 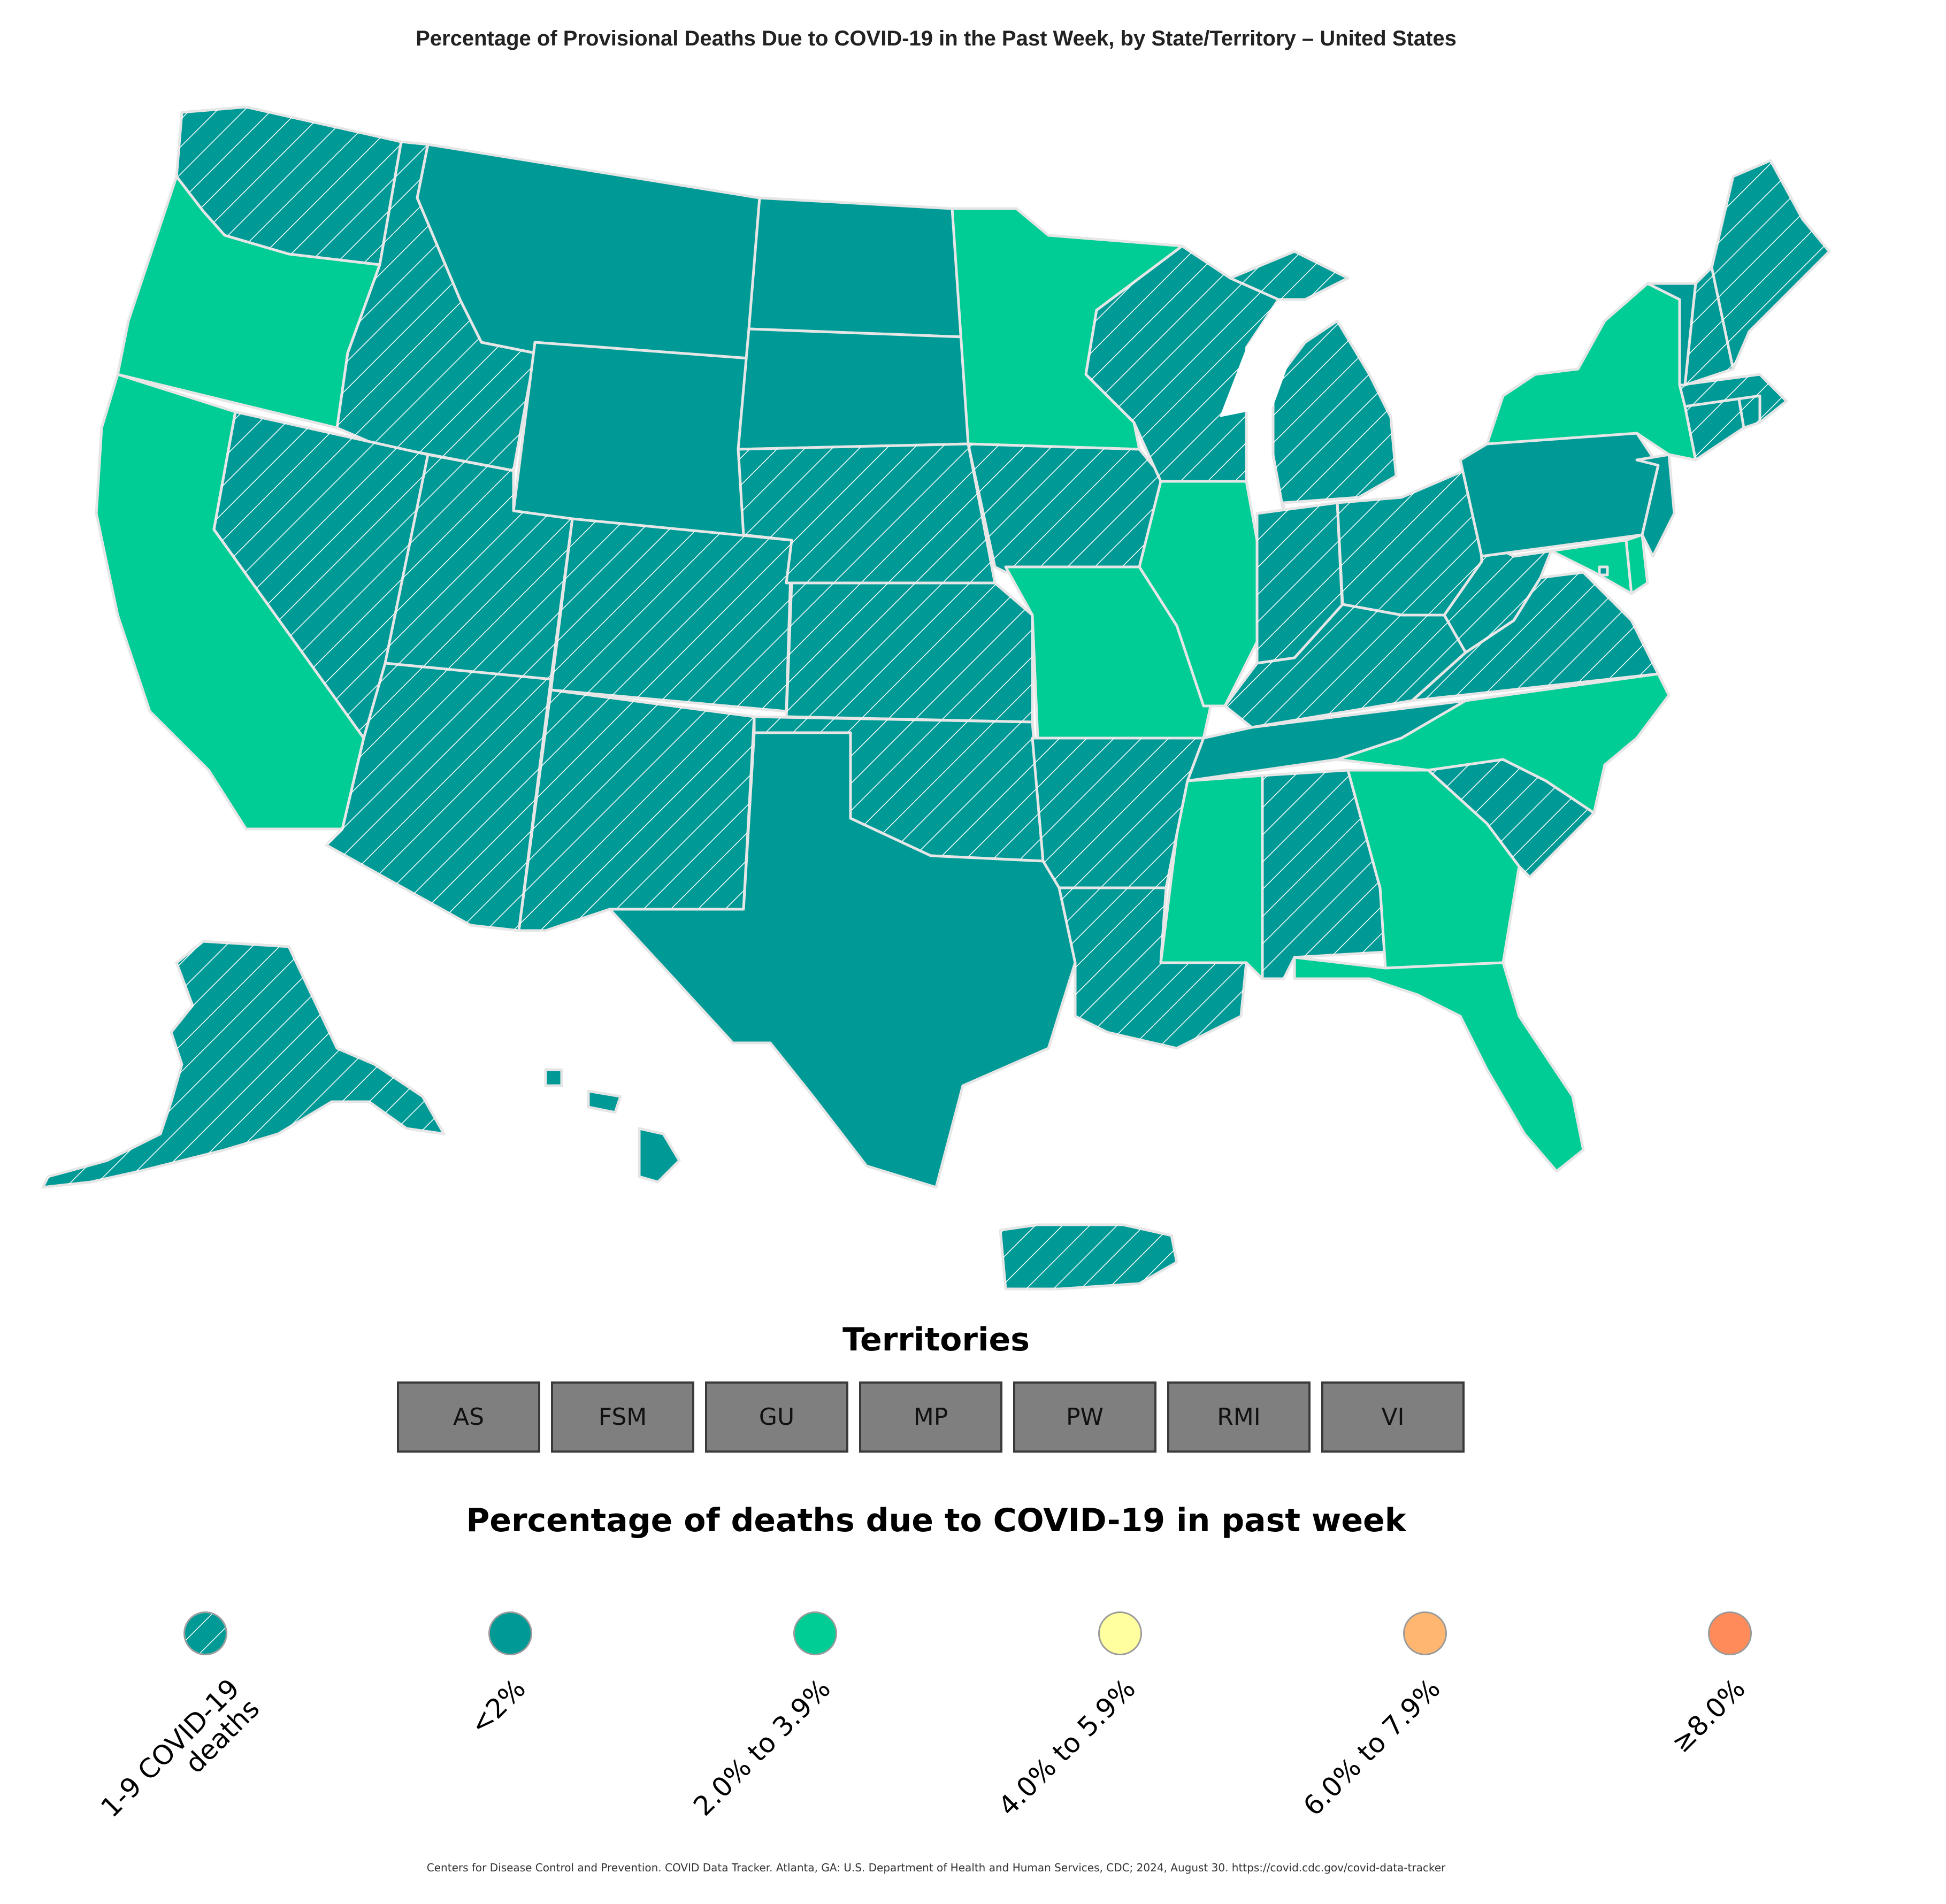 I want to click on state-DC, so click(x=1603, y=571).